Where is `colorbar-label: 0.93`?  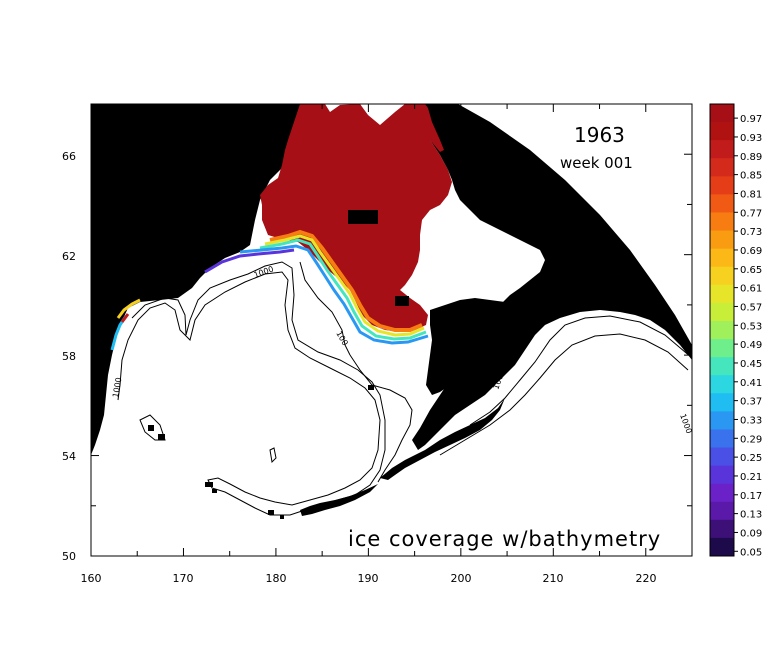 colorbar-label: 0.93 is located at coordinates (751, 138).